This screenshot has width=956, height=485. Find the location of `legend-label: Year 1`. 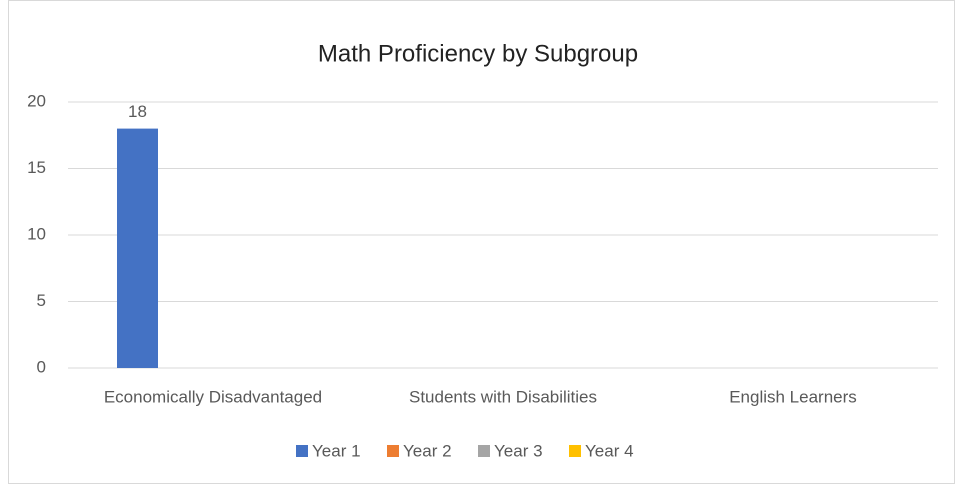

legend-label: Year 1 is located at coordinates (336, 450).